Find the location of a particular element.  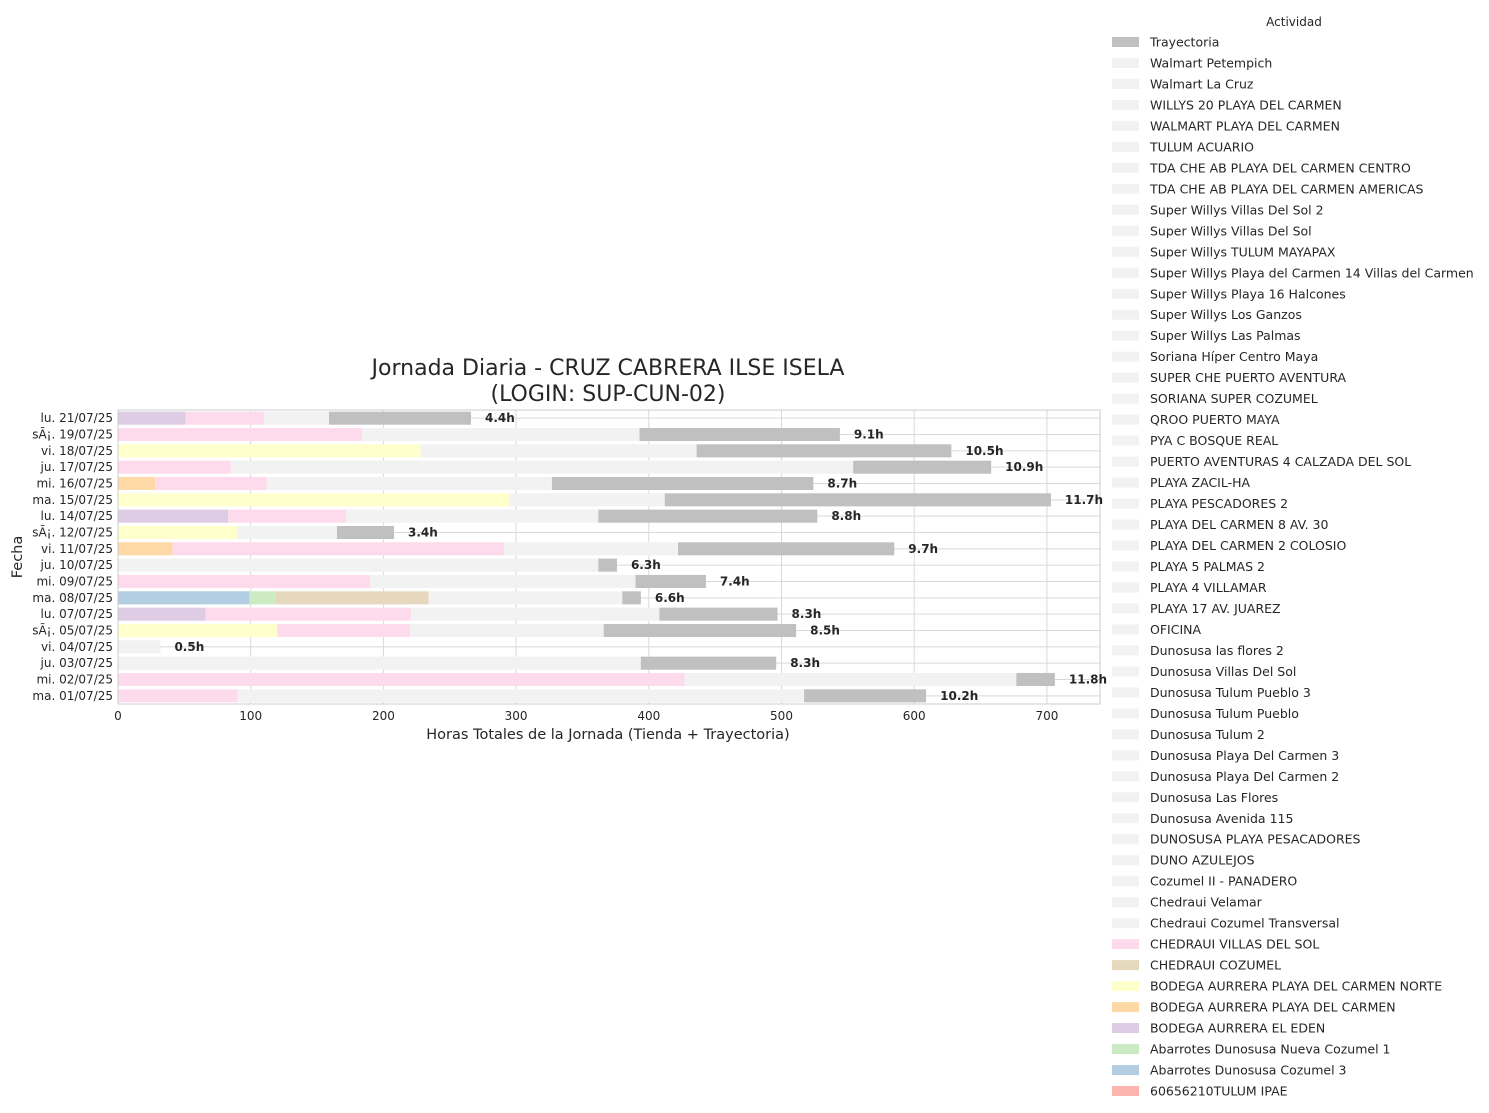

legend-entry: Dunosusa Tulum Pueblo is located at coordinates (1224, 713).